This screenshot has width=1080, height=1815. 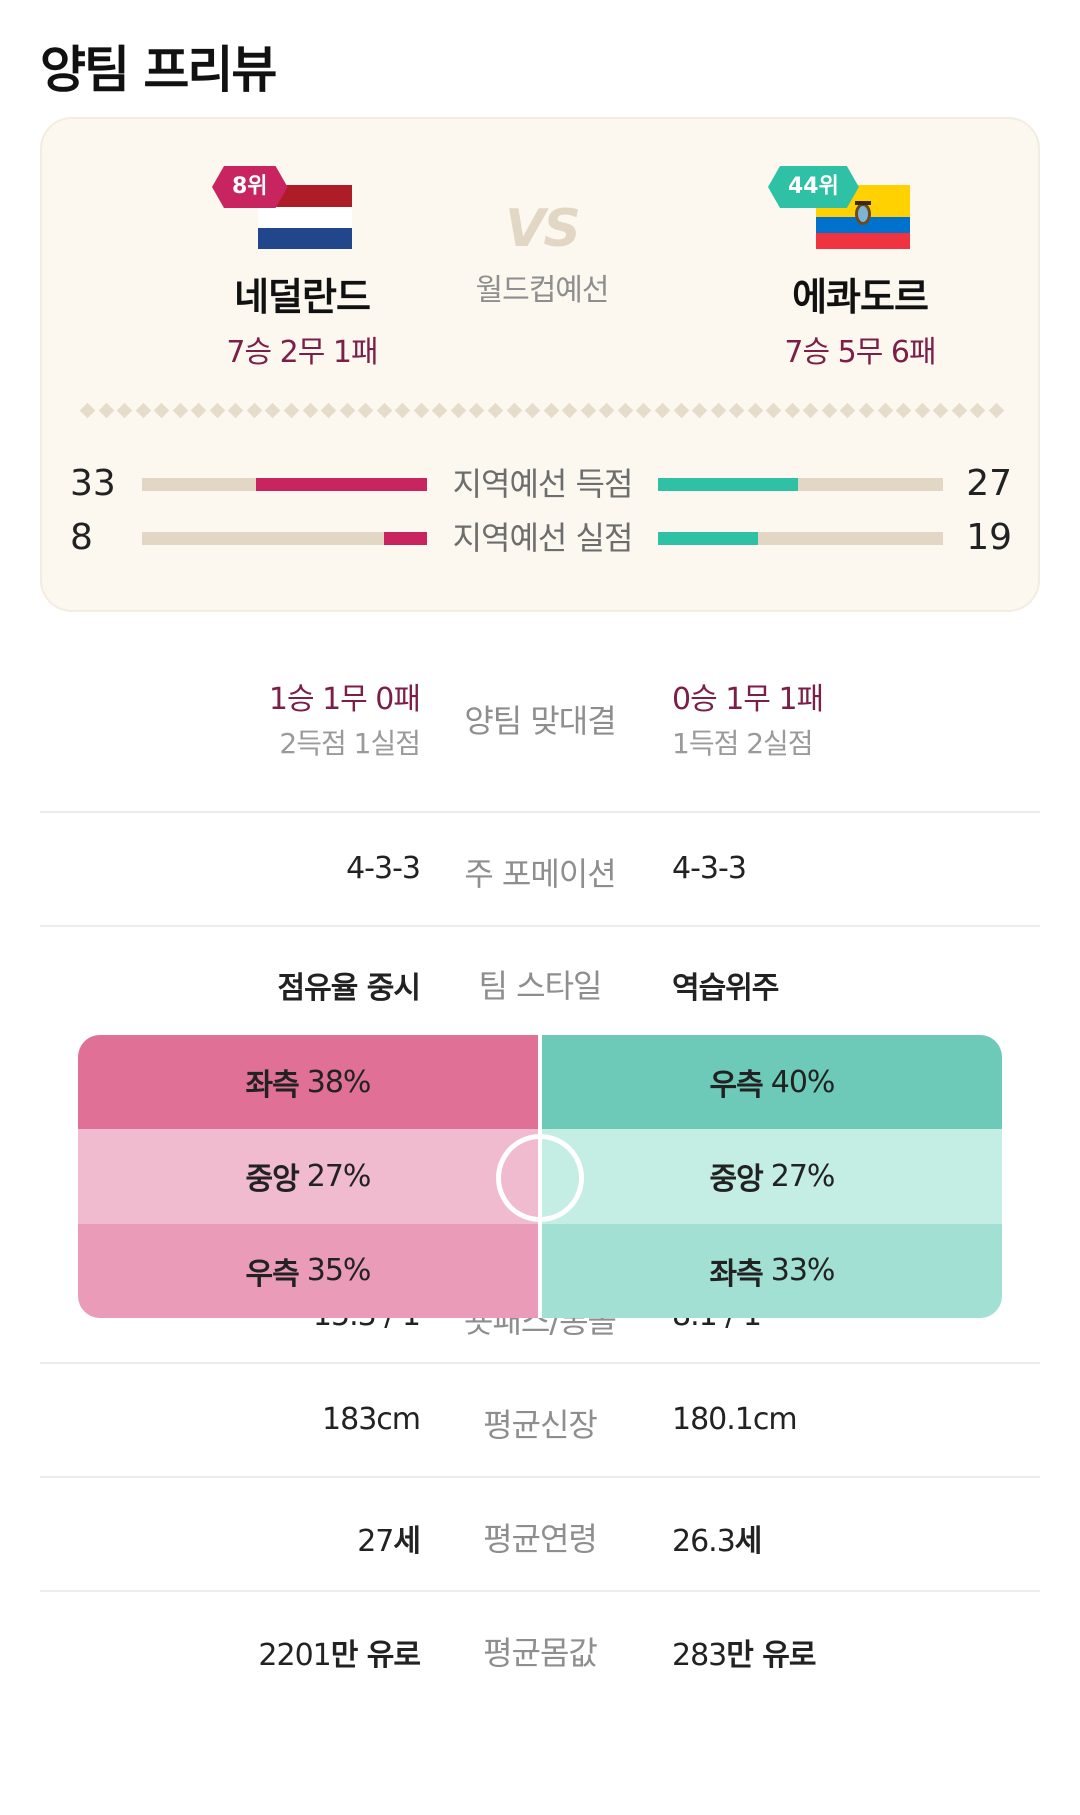 I want to click on away-zone-name: 우측, so click(x=736, y=1086).